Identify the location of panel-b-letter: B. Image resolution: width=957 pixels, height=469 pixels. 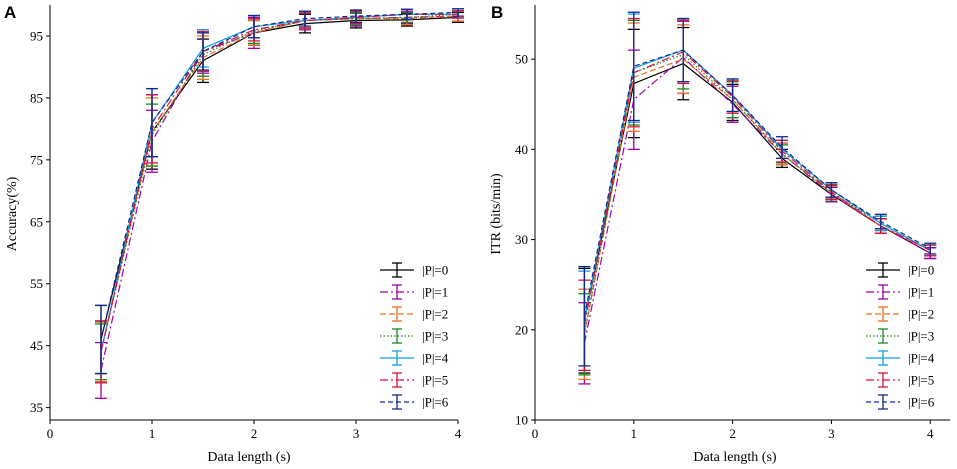
(497, 12).